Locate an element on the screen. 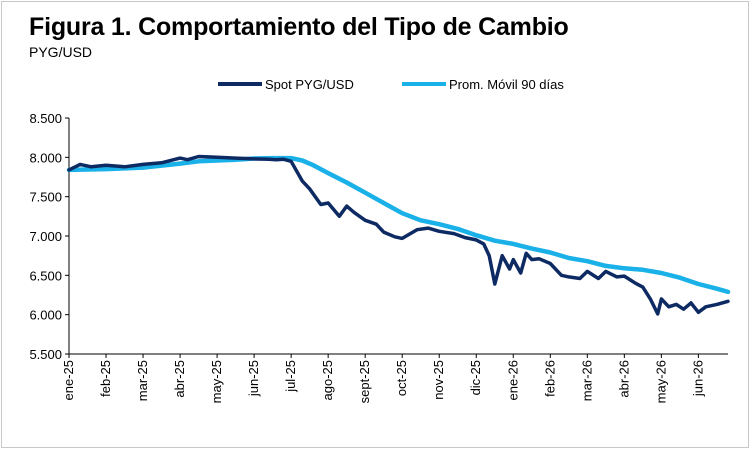  x-tick-label: ene-26 is located at coordinates (512, 380).